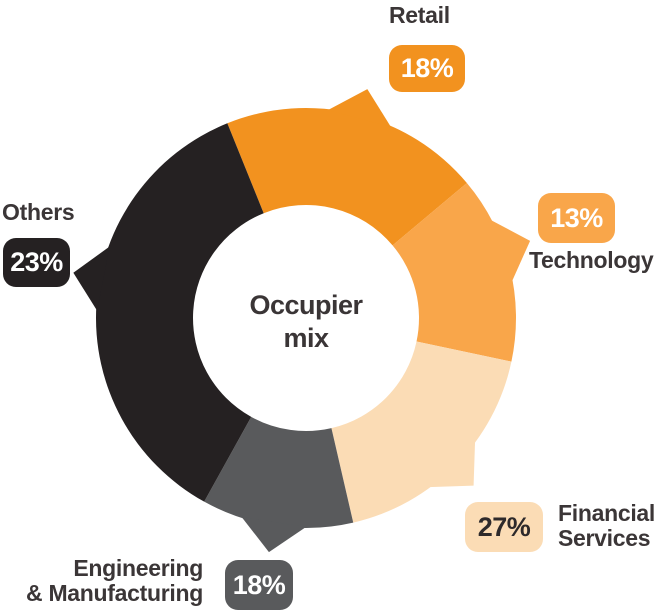  Describe the element at coordinates (504, 527) in the screenshot. I see `financial-services-percent-badge: 27%` at that location.